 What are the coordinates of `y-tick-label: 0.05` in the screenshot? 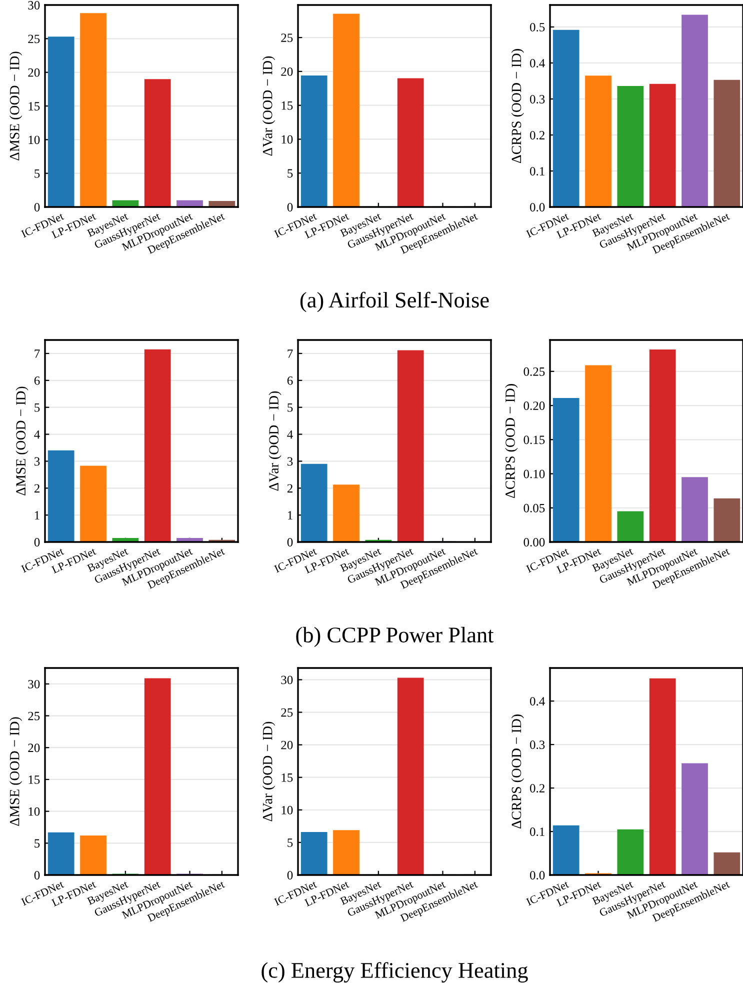 It's located at (534, 508).